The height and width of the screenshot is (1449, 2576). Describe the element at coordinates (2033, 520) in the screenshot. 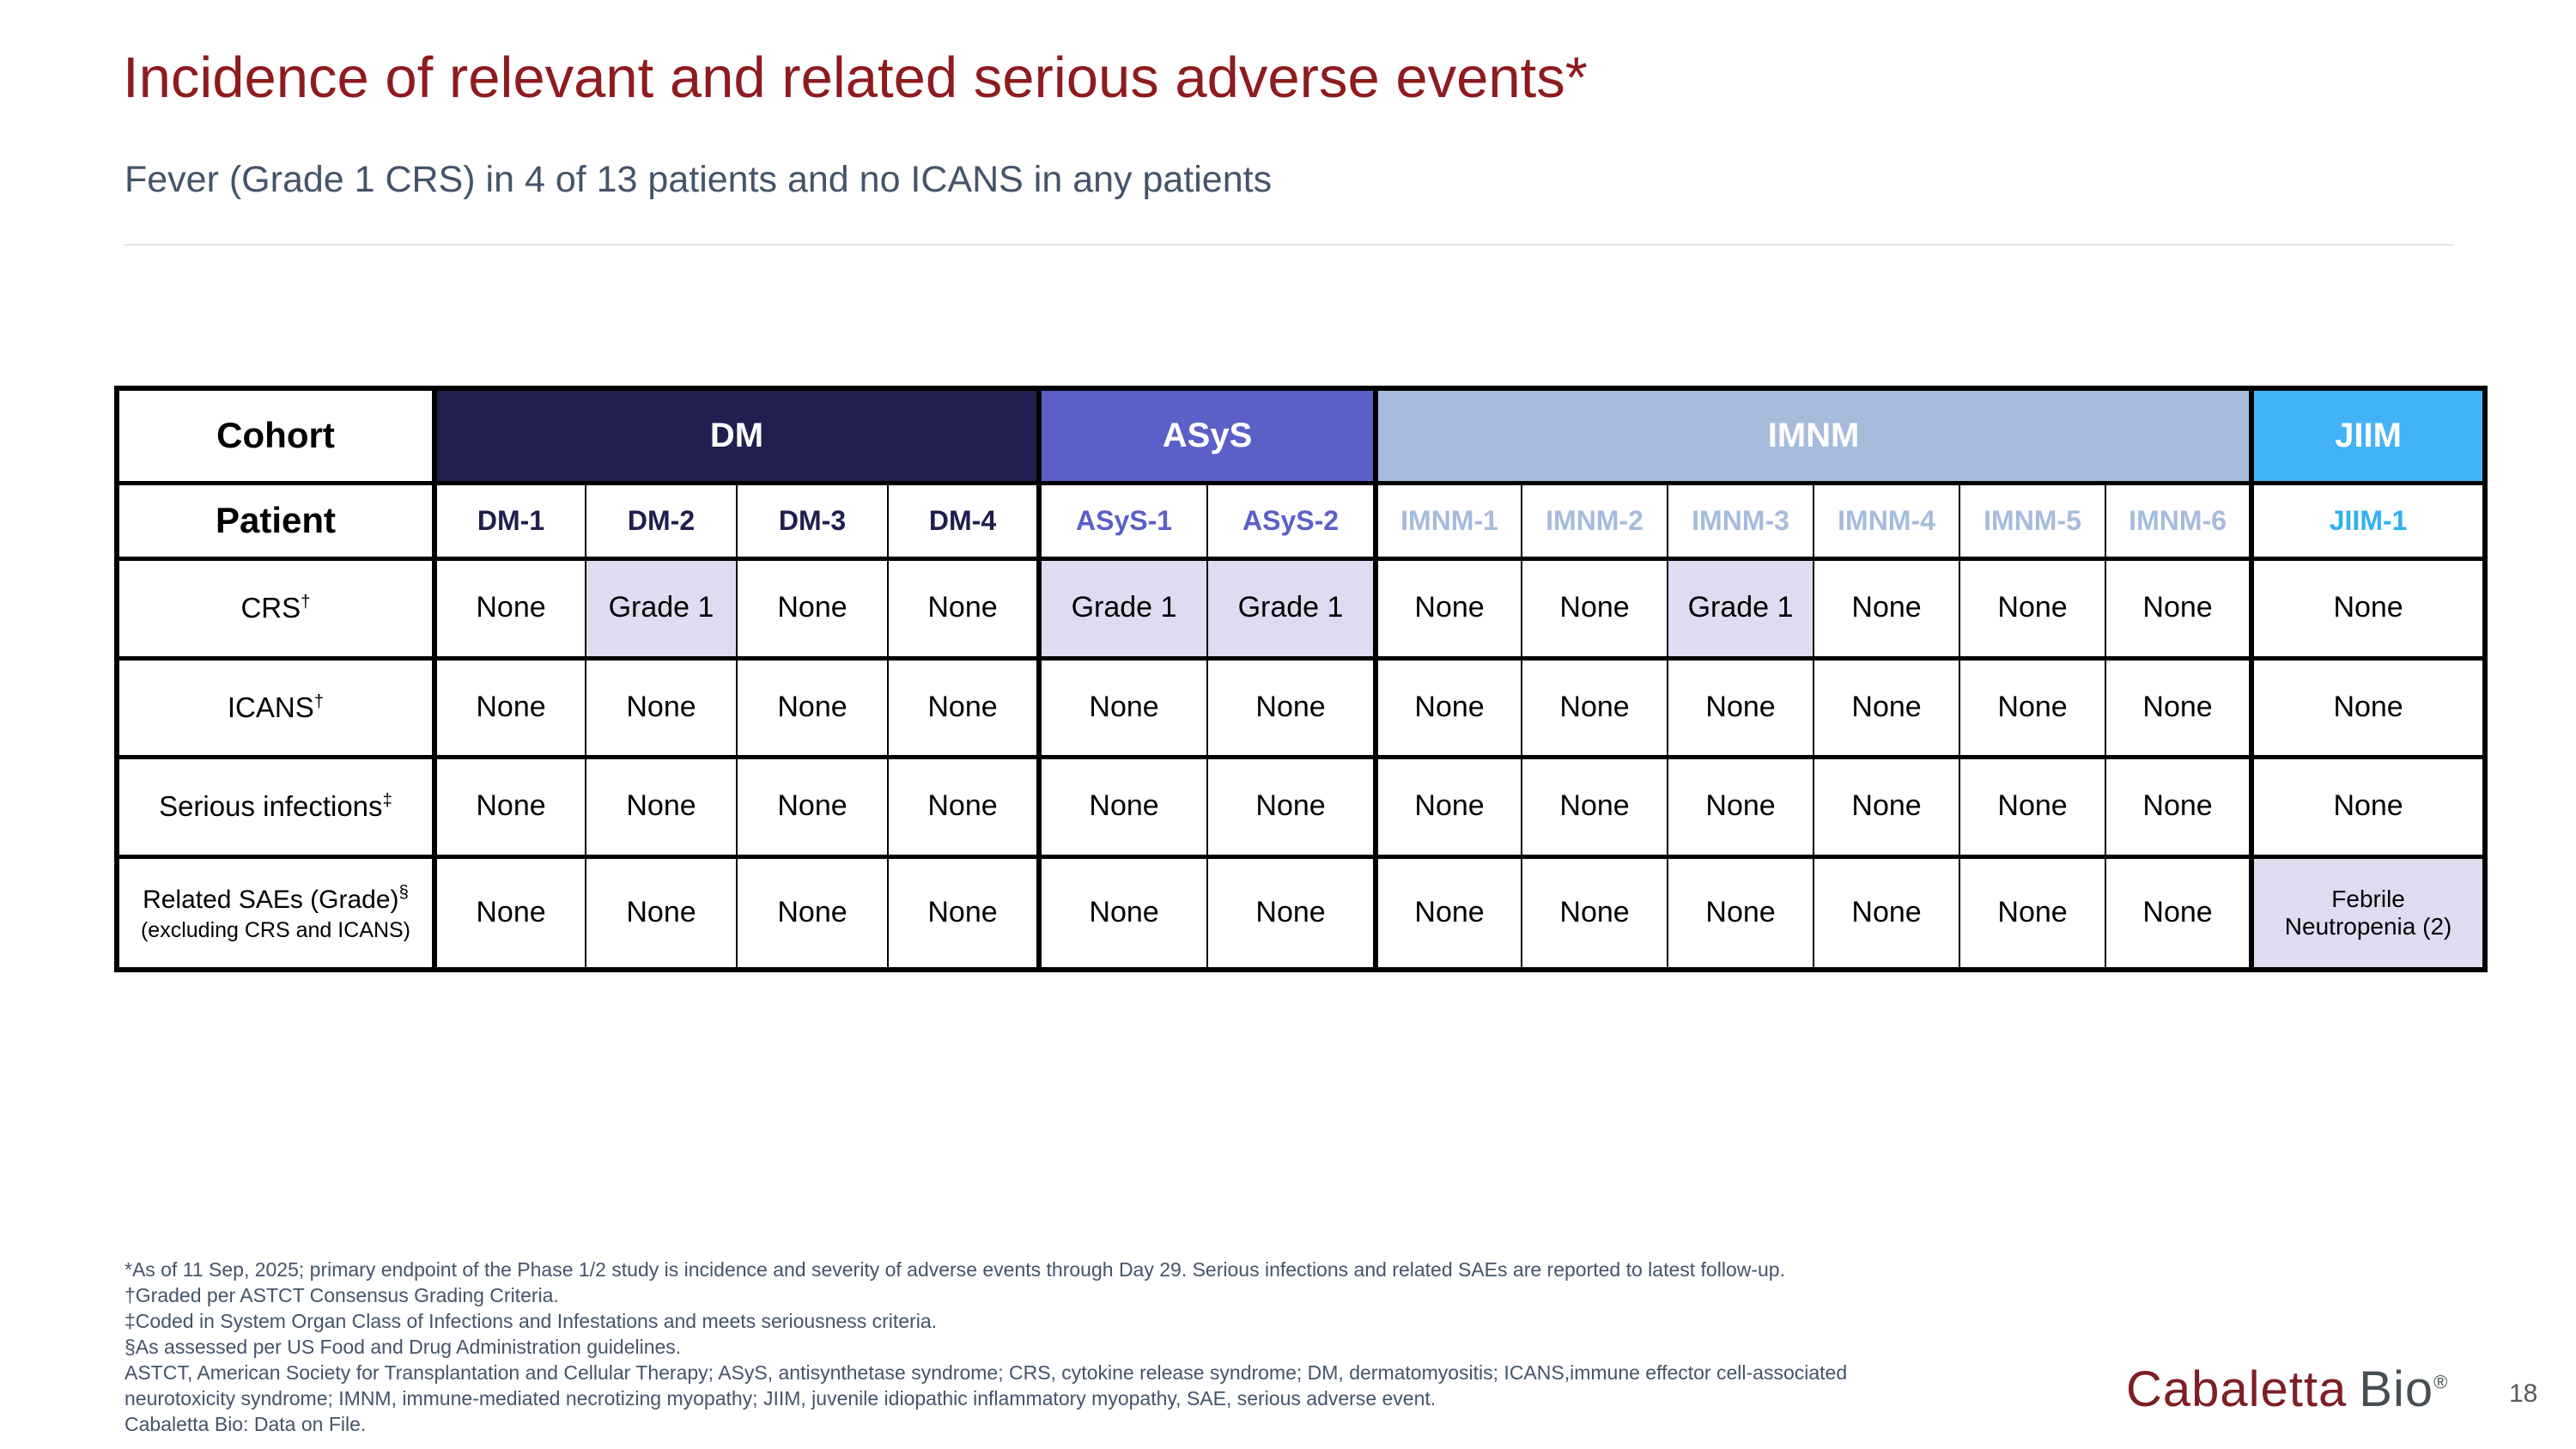

I see `patient-id: IMNM-5` at that location.